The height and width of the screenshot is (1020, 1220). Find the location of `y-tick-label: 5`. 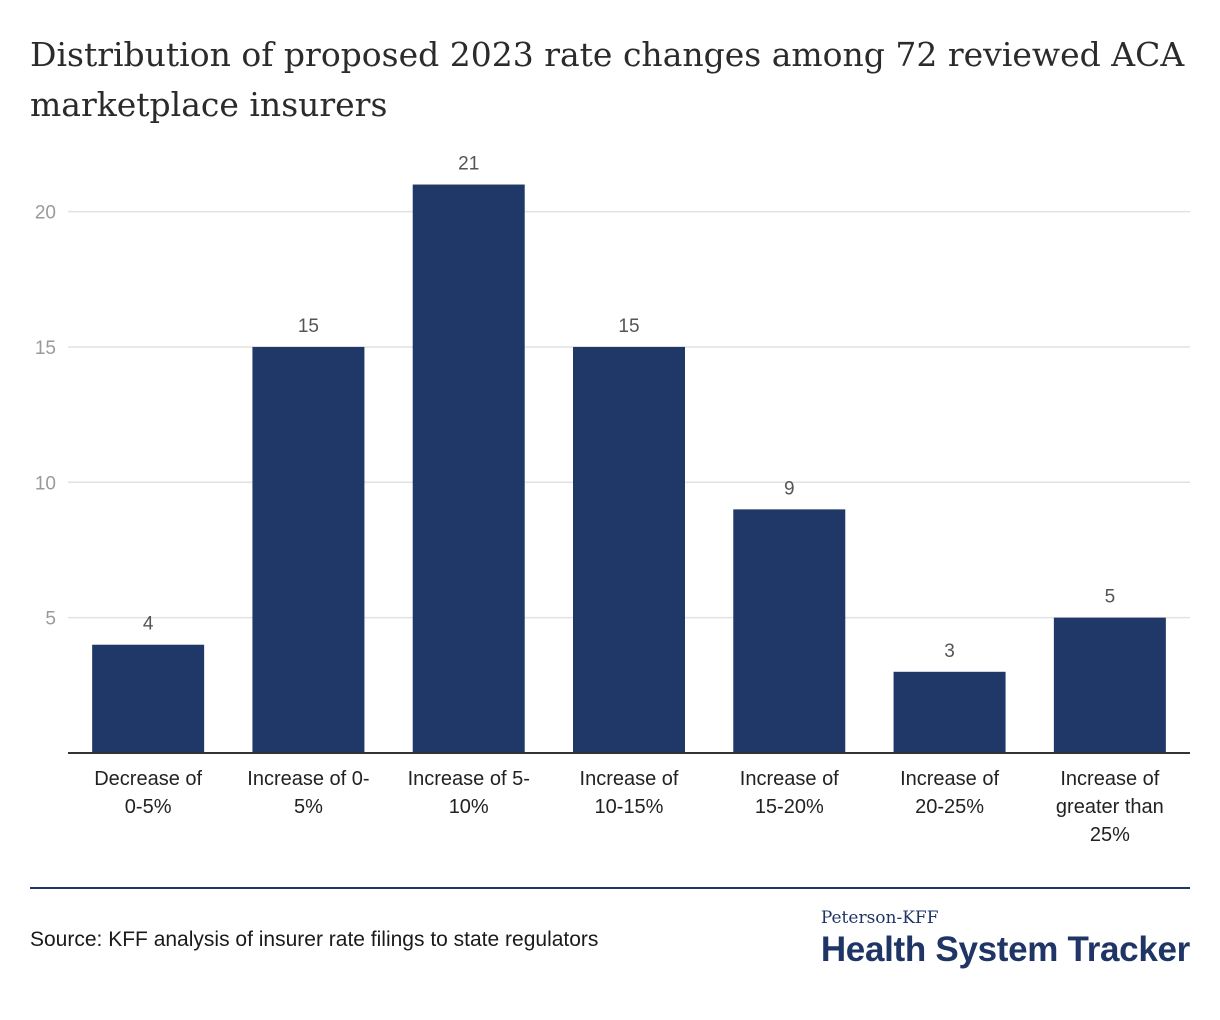

y-tick-label: 5 is located at coordinates (50, 619).